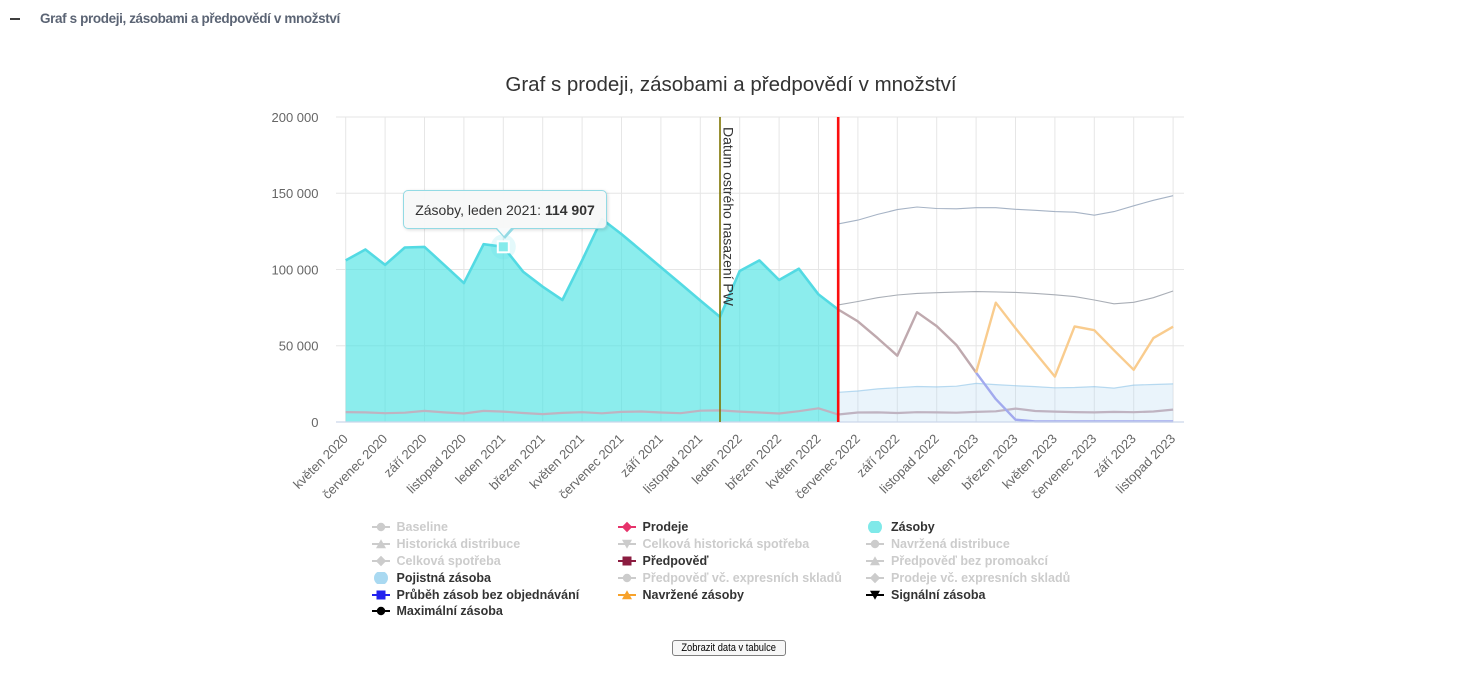 Image resolution: width=1458 pixels, height=690 pixels. Describe the element at coordinates (295, 269) in the screenshot. I see `svg-text: 100 000` at that location.